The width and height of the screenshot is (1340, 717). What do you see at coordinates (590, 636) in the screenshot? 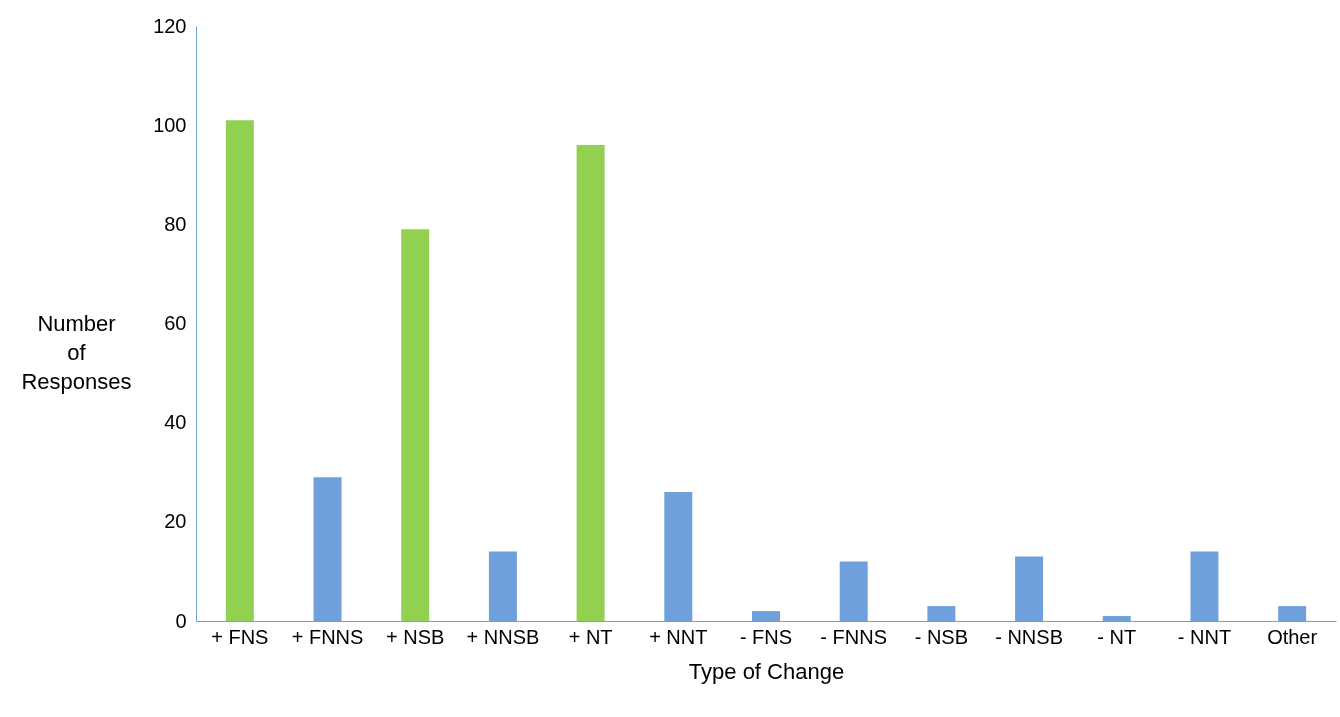
I see `x-tick-label: + NT` at bounding box center [590, 636].